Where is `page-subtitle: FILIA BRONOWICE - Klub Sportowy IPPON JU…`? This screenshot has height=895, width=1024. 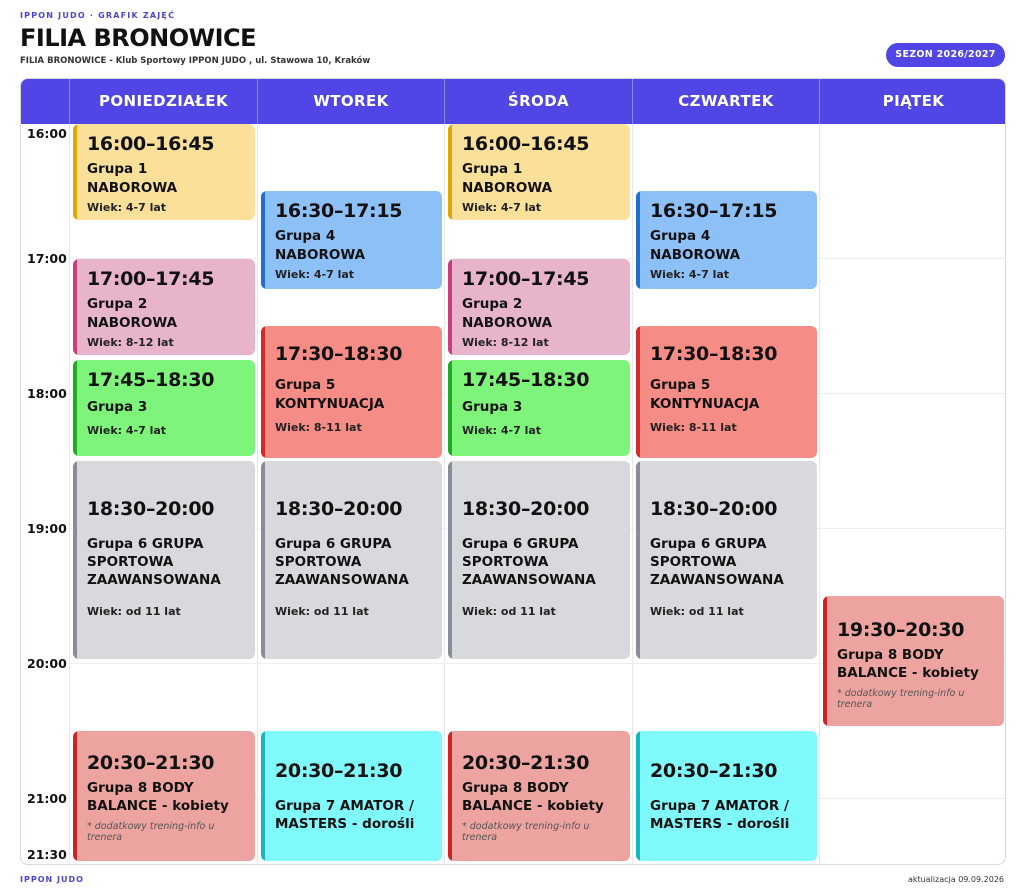
page-subtitle: FILIA BRONOWICE - Klub Sportowy IPPON JU… is located at coordinates (195, 61).